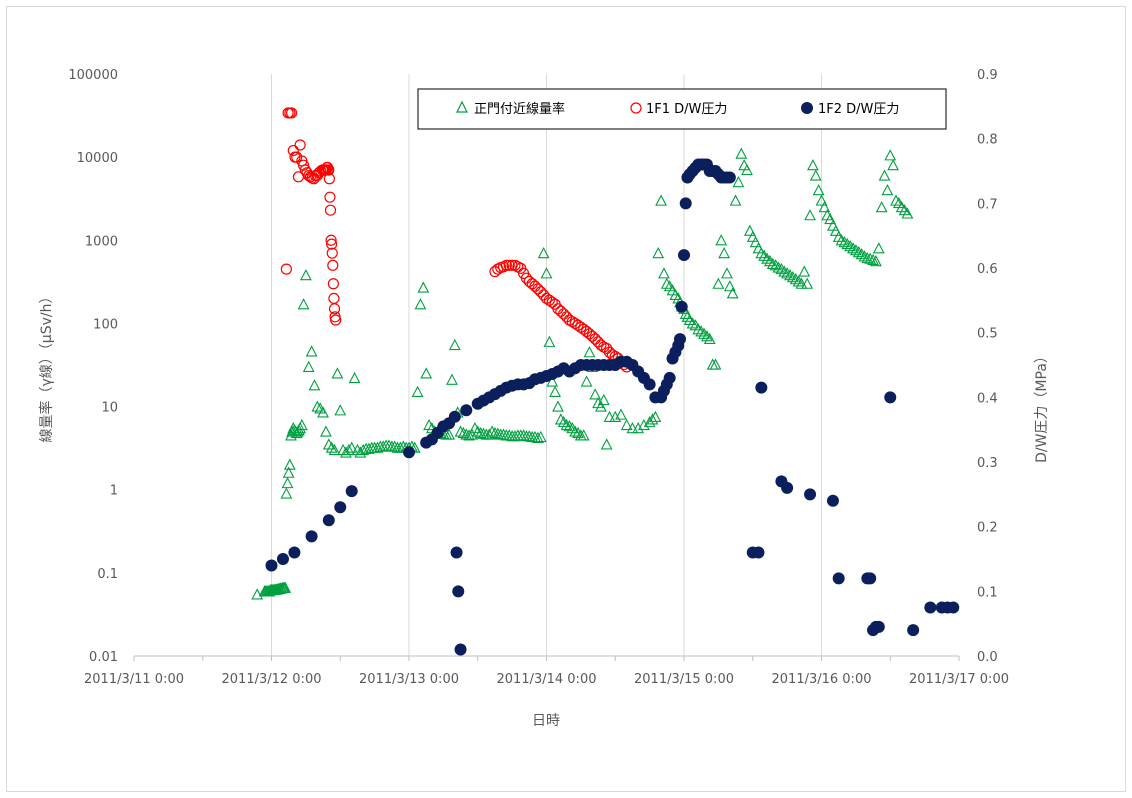  Describe the element at coordinates (987, 269) in the screenshot. I see `y-right-tick-label: 0.6` at that location.